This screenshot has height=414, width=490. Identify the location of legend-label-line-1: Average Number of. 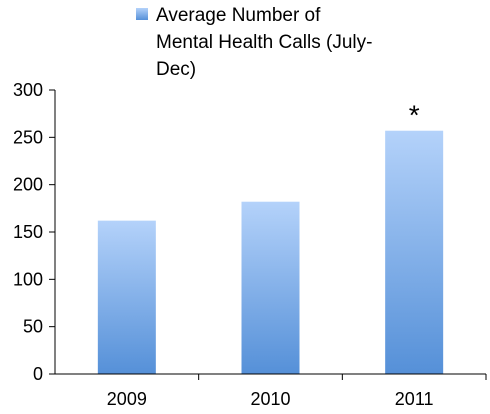
(238, 15).